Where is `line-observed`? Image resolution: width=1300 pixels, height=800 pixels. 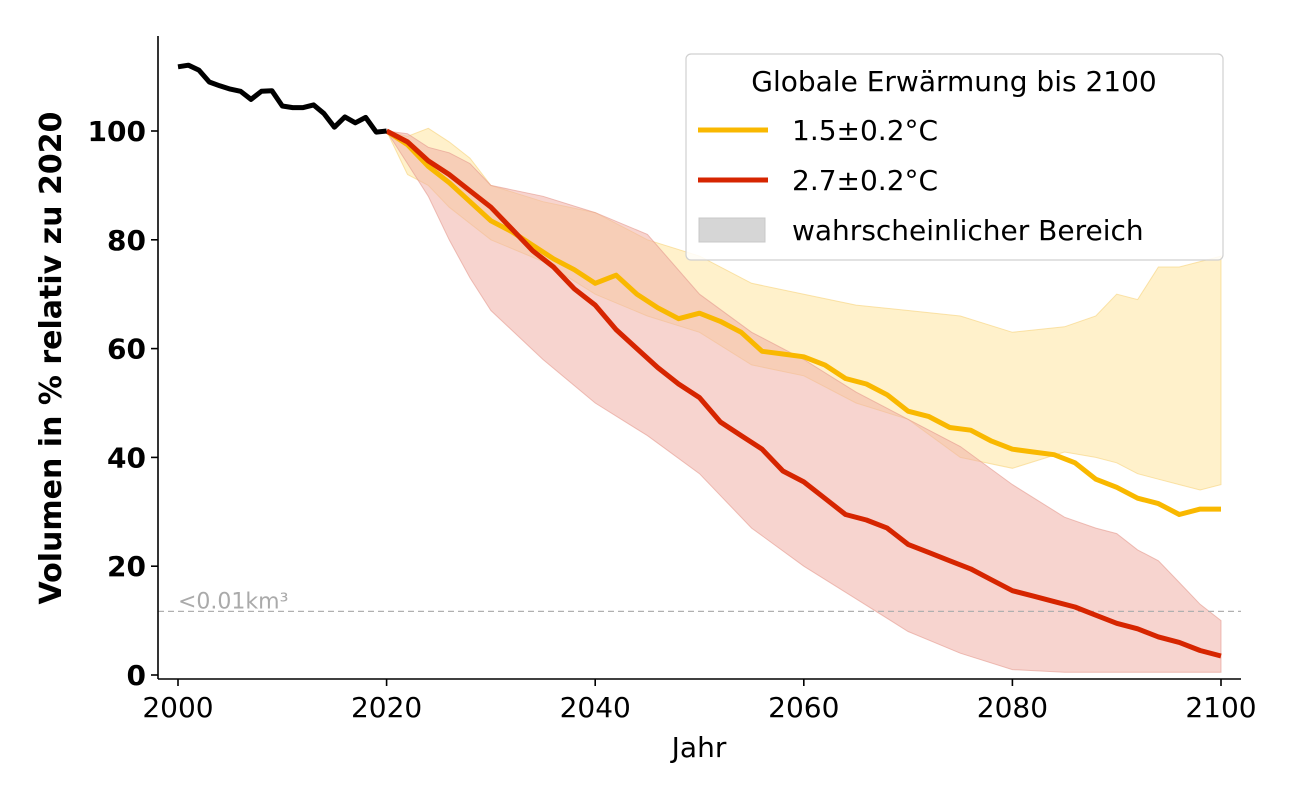
line-observed is located at coordinates (282, 98).